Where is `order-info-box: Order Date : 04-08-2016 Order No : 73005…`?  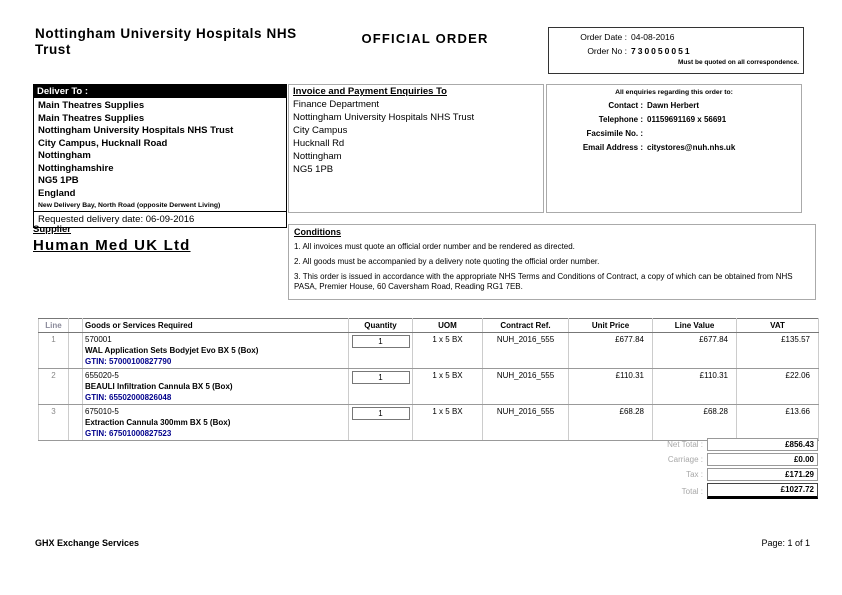
order-info-box: Order Date : 04-08-2016 Order No : 73005… is located at coordinates (676, 50).